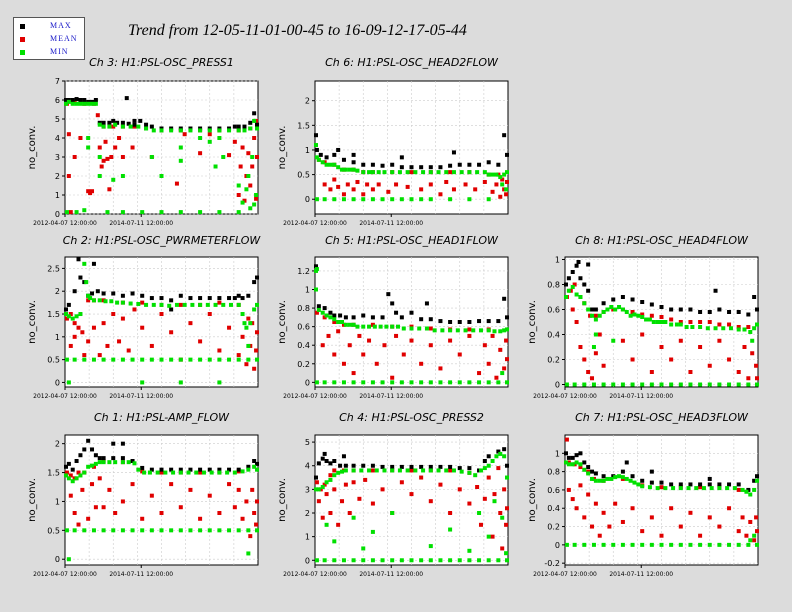  Describe the element at coordinates (161, 62) in the screenshot. I see `chart-title: Ch 3: H1:PSL-OSC_PRESS1` at that location.